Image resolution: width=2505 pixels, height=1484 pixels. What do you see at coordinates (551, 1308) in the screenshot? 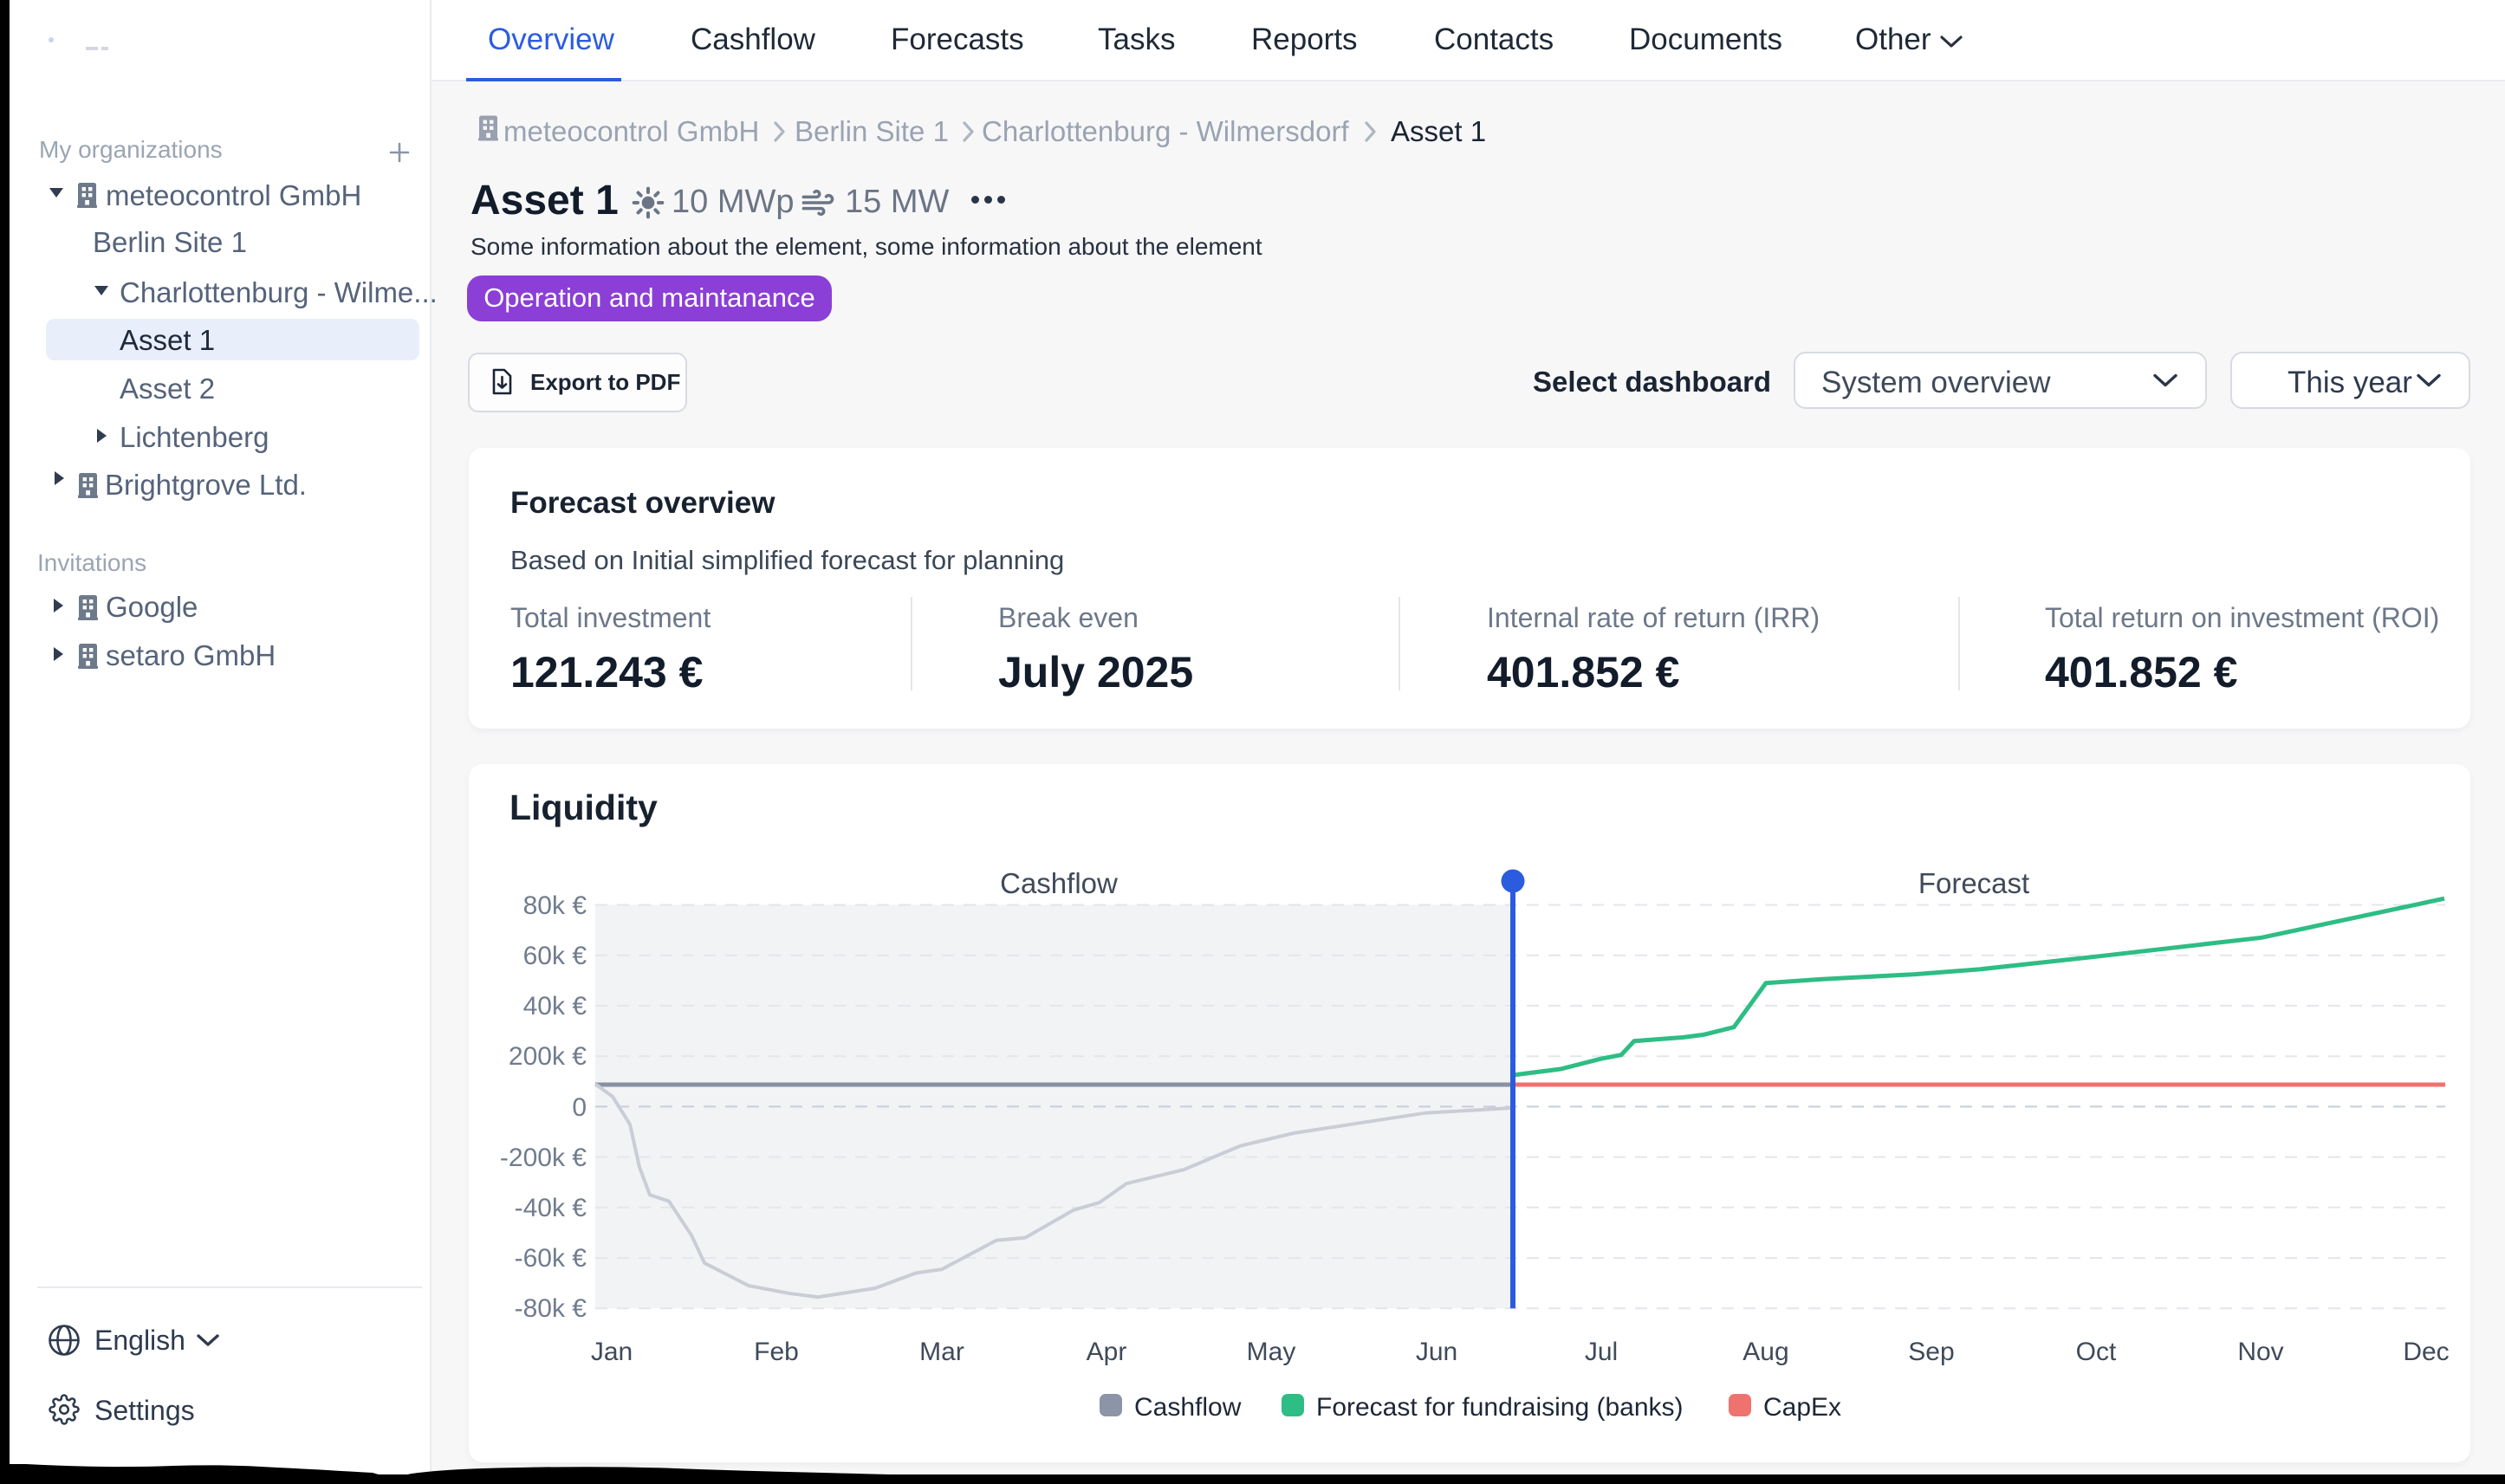
I see `svg-text: -80k €` at bounding box center [551, 1308].